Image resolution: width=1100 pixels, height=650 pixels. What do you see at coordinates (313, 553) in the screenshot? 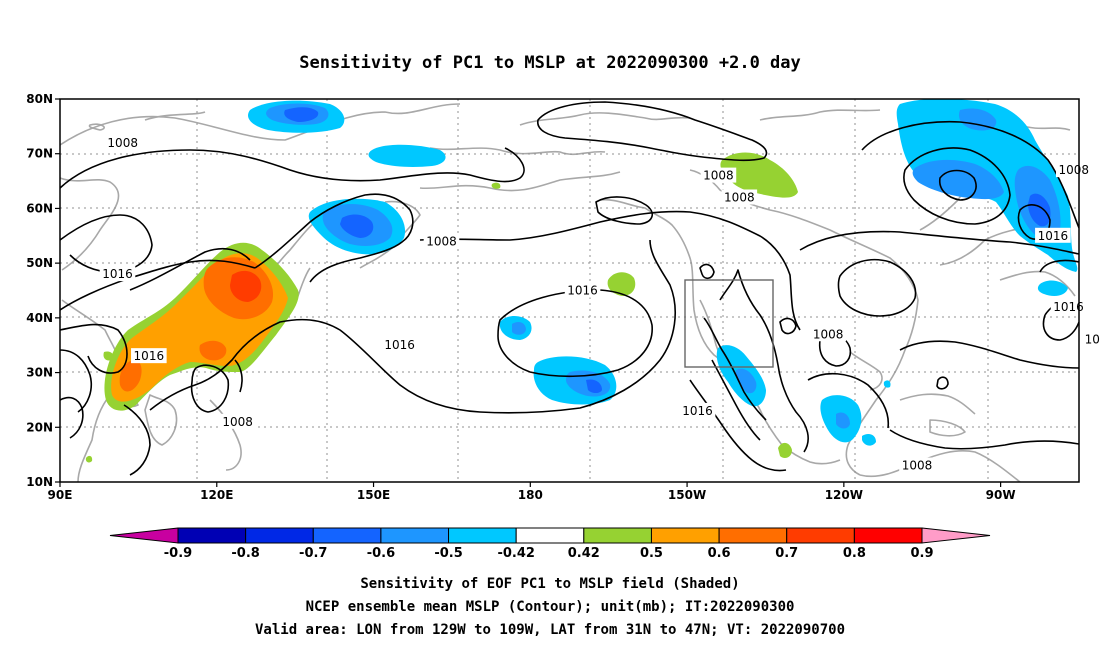
I see `colorbar-level-label: -0.7` at bounding box center [313, 553].